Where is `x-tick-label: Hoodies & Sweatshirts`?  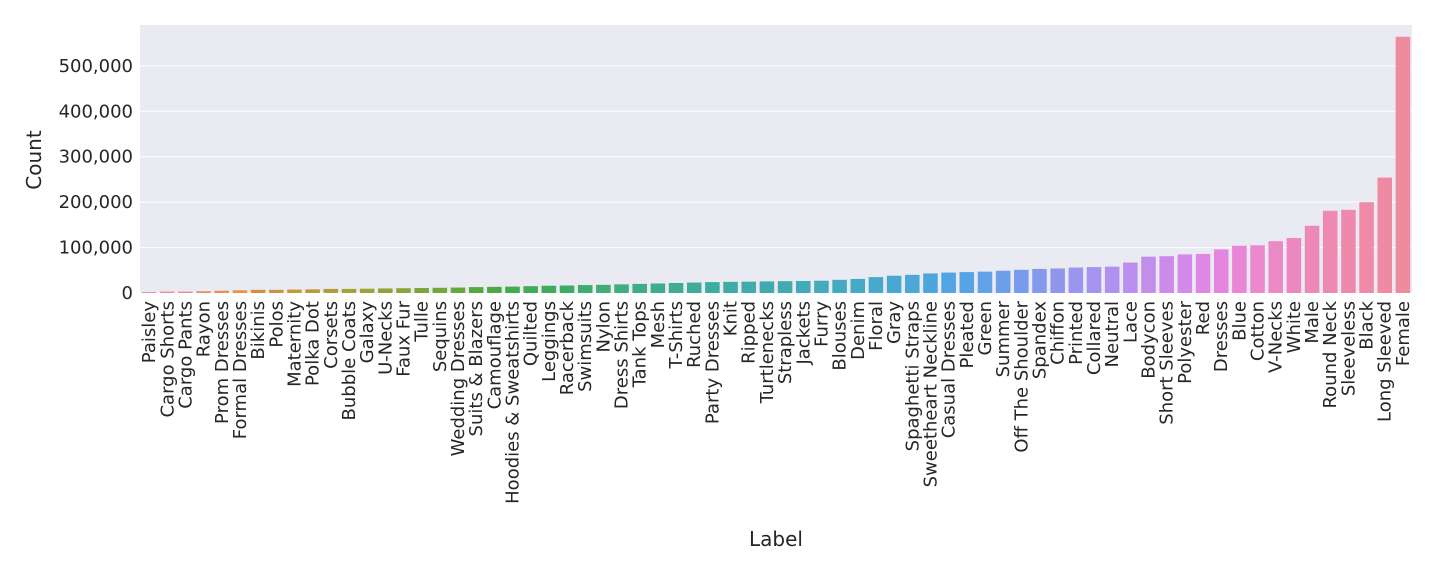
x-tick-label: Hoodies & Sweatshirts is located at coordinates (513, 402).